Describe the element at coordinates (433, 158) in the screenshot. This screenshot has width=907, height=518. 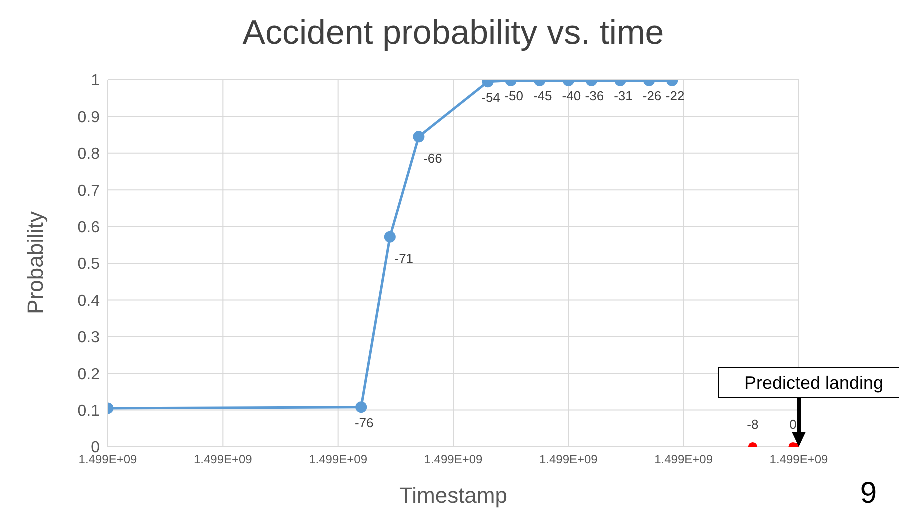
I see `annotation: -66` at that location.